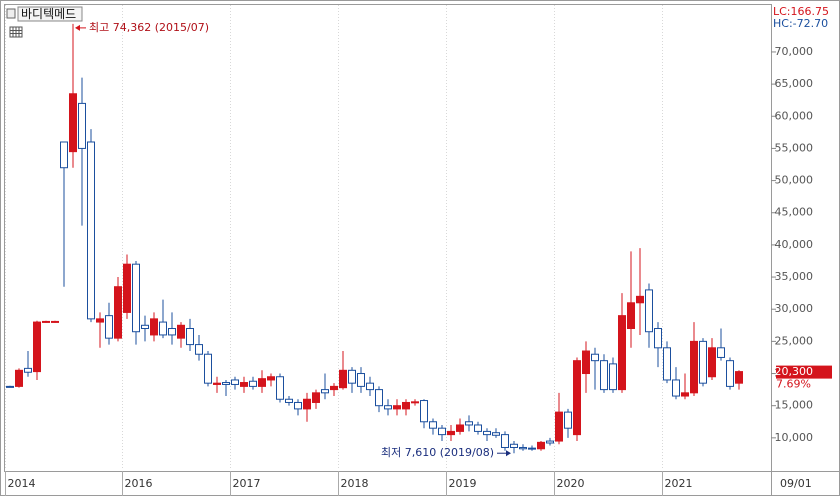 Image resolution: width=840 pixels, height=496 pixels. What do you see at coordinates (794, 308) in the screenshot?
I see `y-tick-label: 30,000` at bounding box center [794, 308].